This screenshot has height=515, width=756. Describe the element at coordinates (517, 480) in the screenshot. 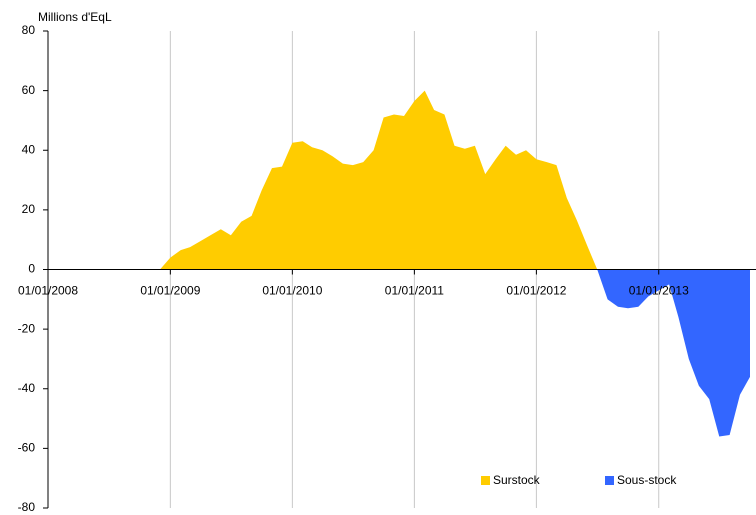

I see `legend-label: Surstock` at that location.